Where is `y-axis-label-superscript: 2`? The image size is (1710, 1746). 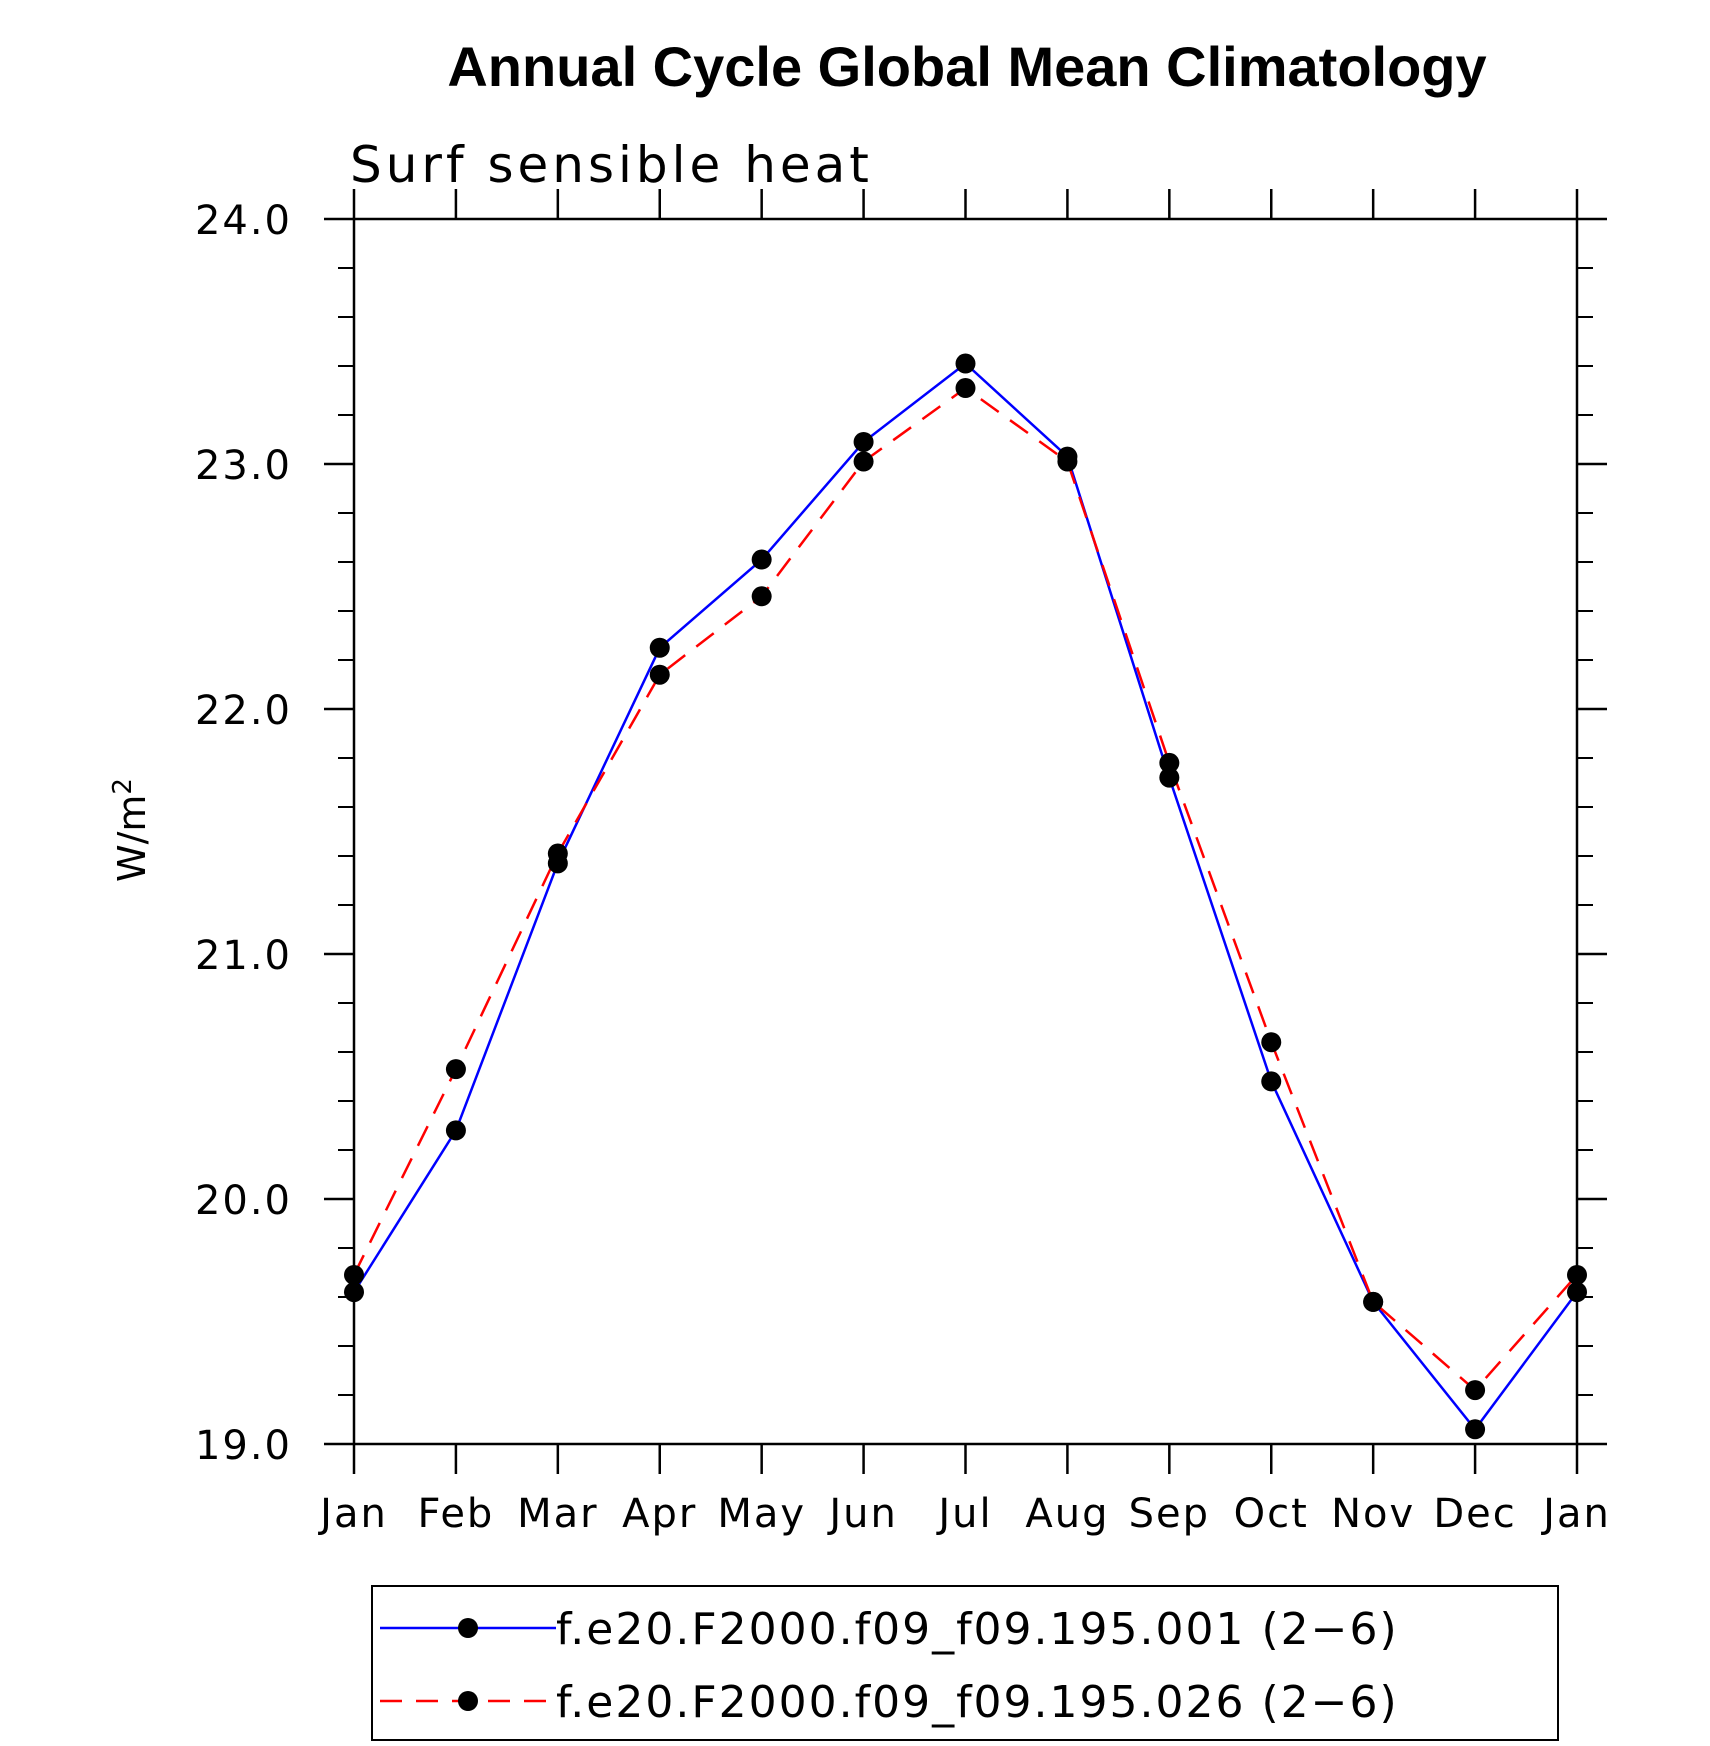
y-axis-label-superscript: 2 is located at coordinates (123, 786).